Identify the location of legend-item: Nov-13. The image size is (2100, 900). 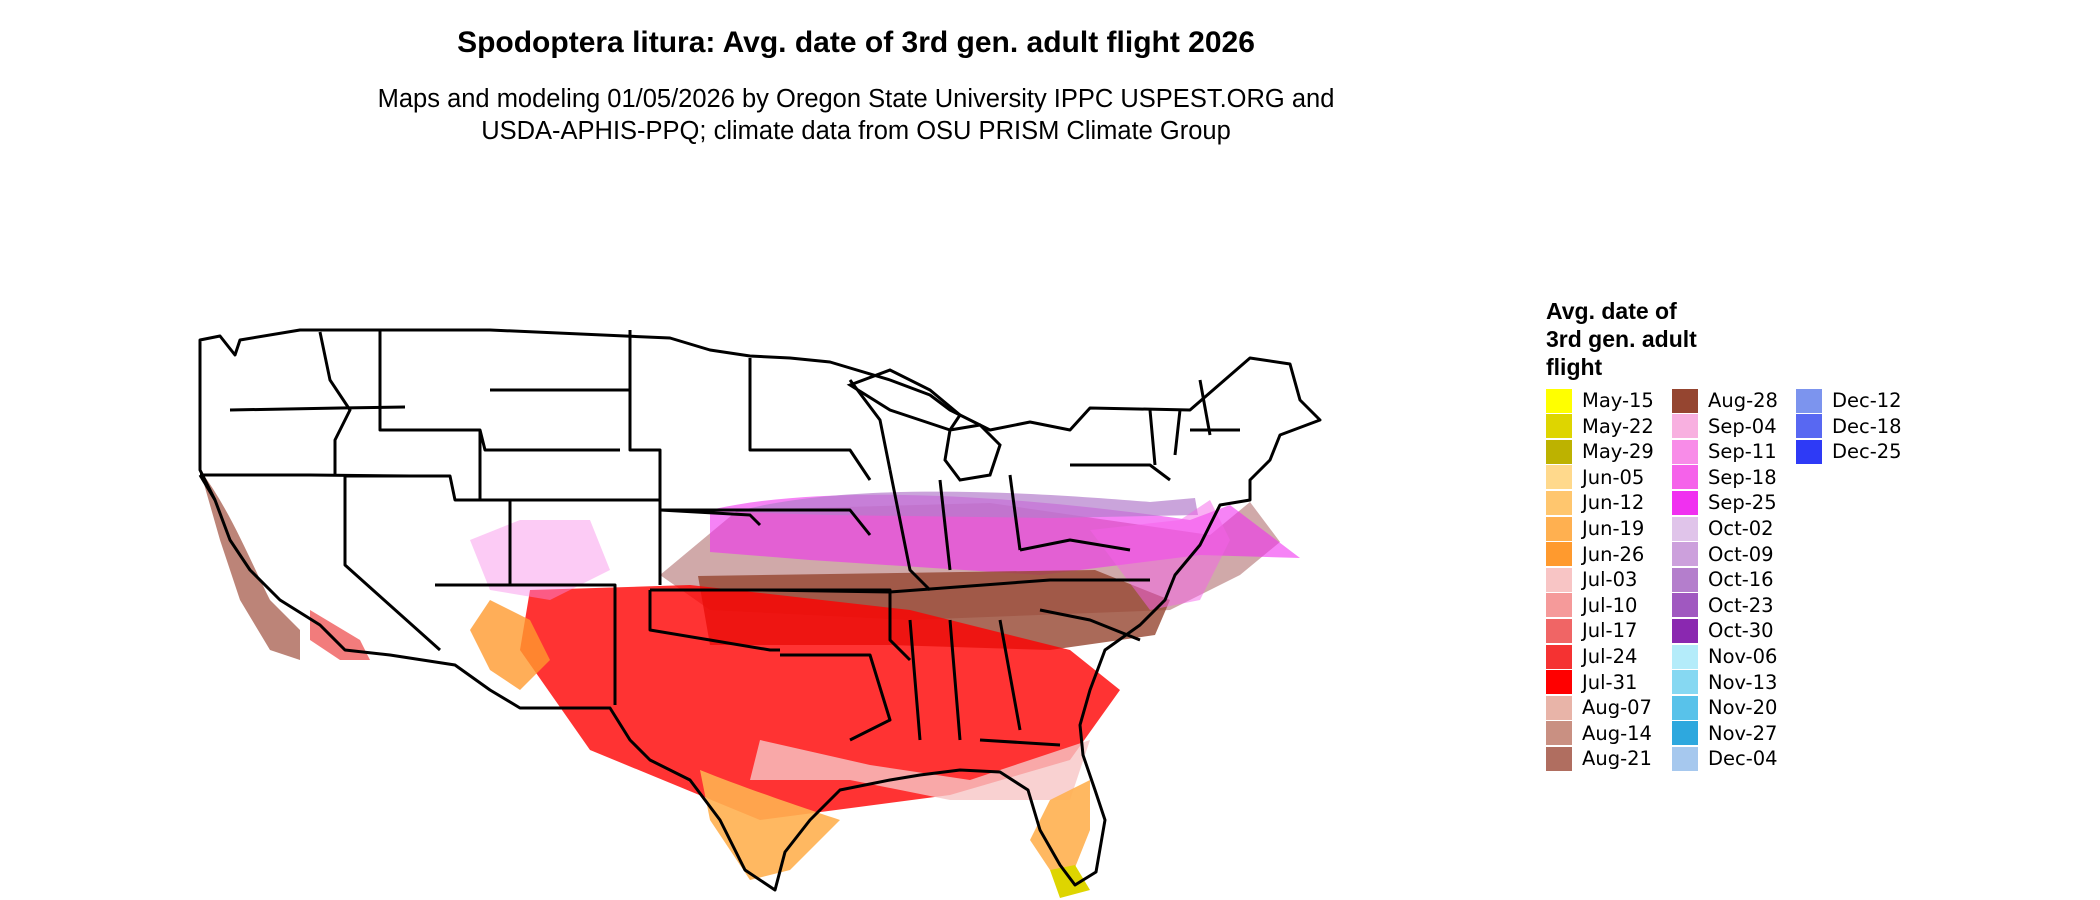
(1724, 682).